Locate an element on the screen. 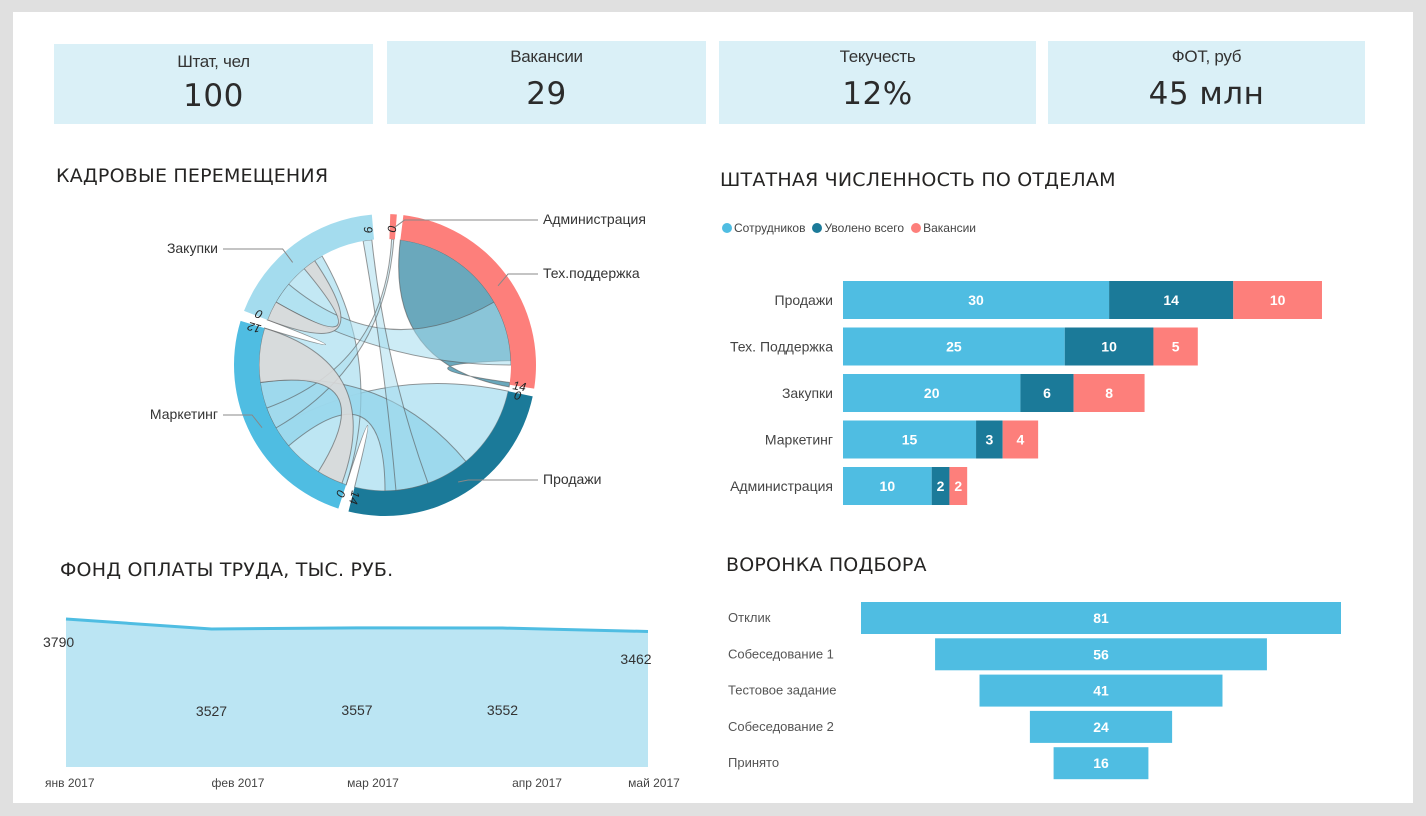 The width and height of the screenshot is (1426, 816). bar-category-label: Тех. Поддержка is located at coordinates (781, 347).